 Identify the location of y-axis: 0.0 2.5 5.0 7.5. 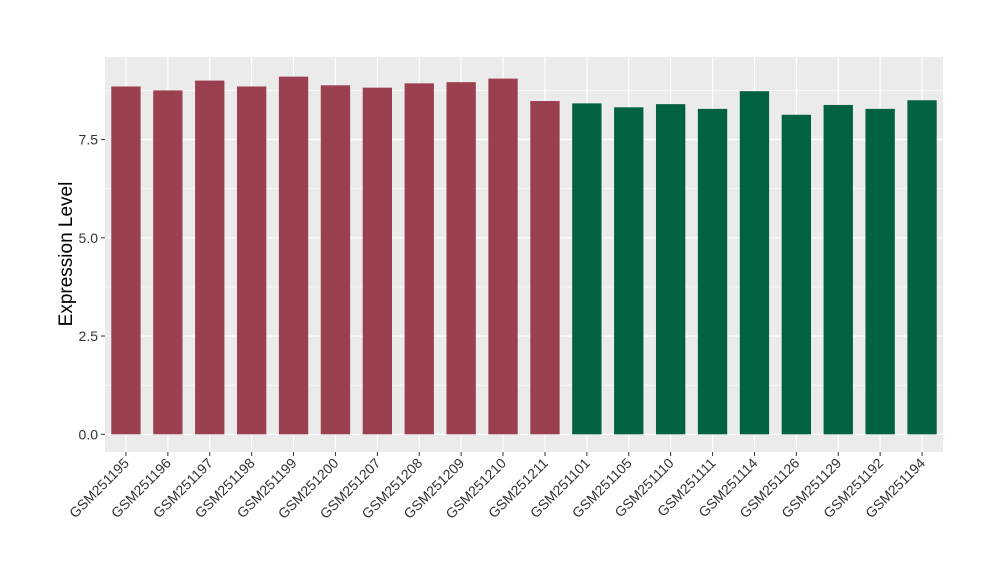
(92, 287).